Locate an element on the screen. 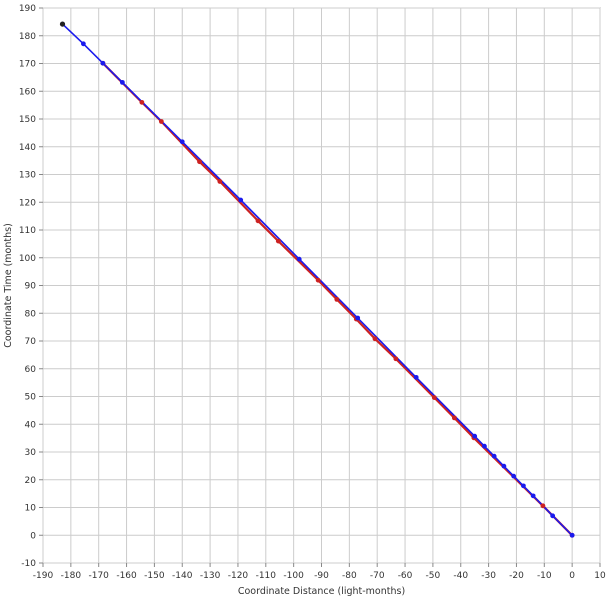 The height and width of the screenshot is (604, 610). x-tick-label: -50 is located at coordinates (433, 576).